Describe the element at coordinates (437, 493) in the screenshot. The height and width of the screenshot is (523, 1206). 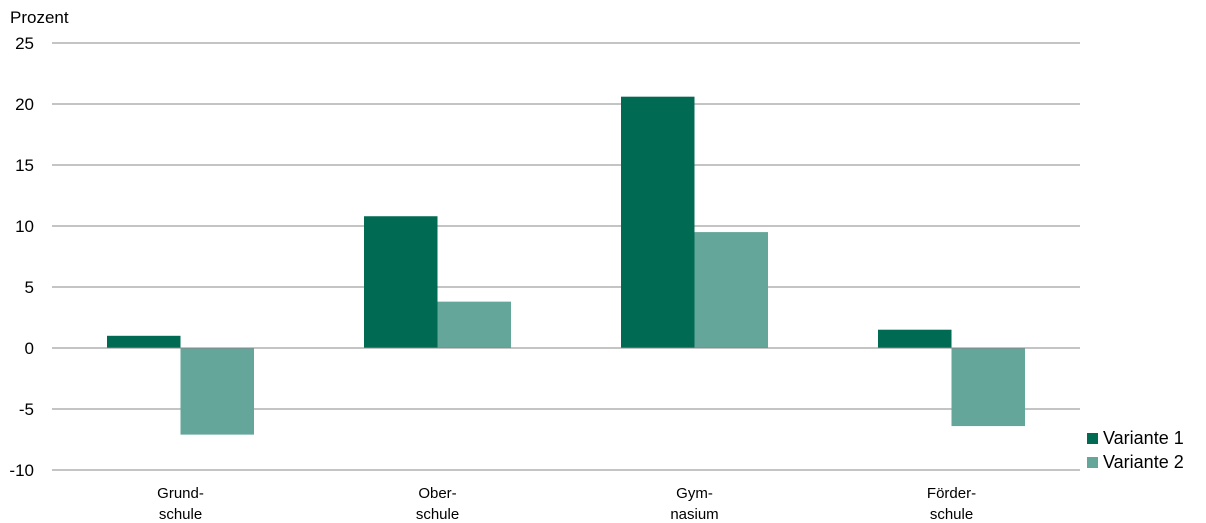
I see `x-category-label: Ober-` at that location.